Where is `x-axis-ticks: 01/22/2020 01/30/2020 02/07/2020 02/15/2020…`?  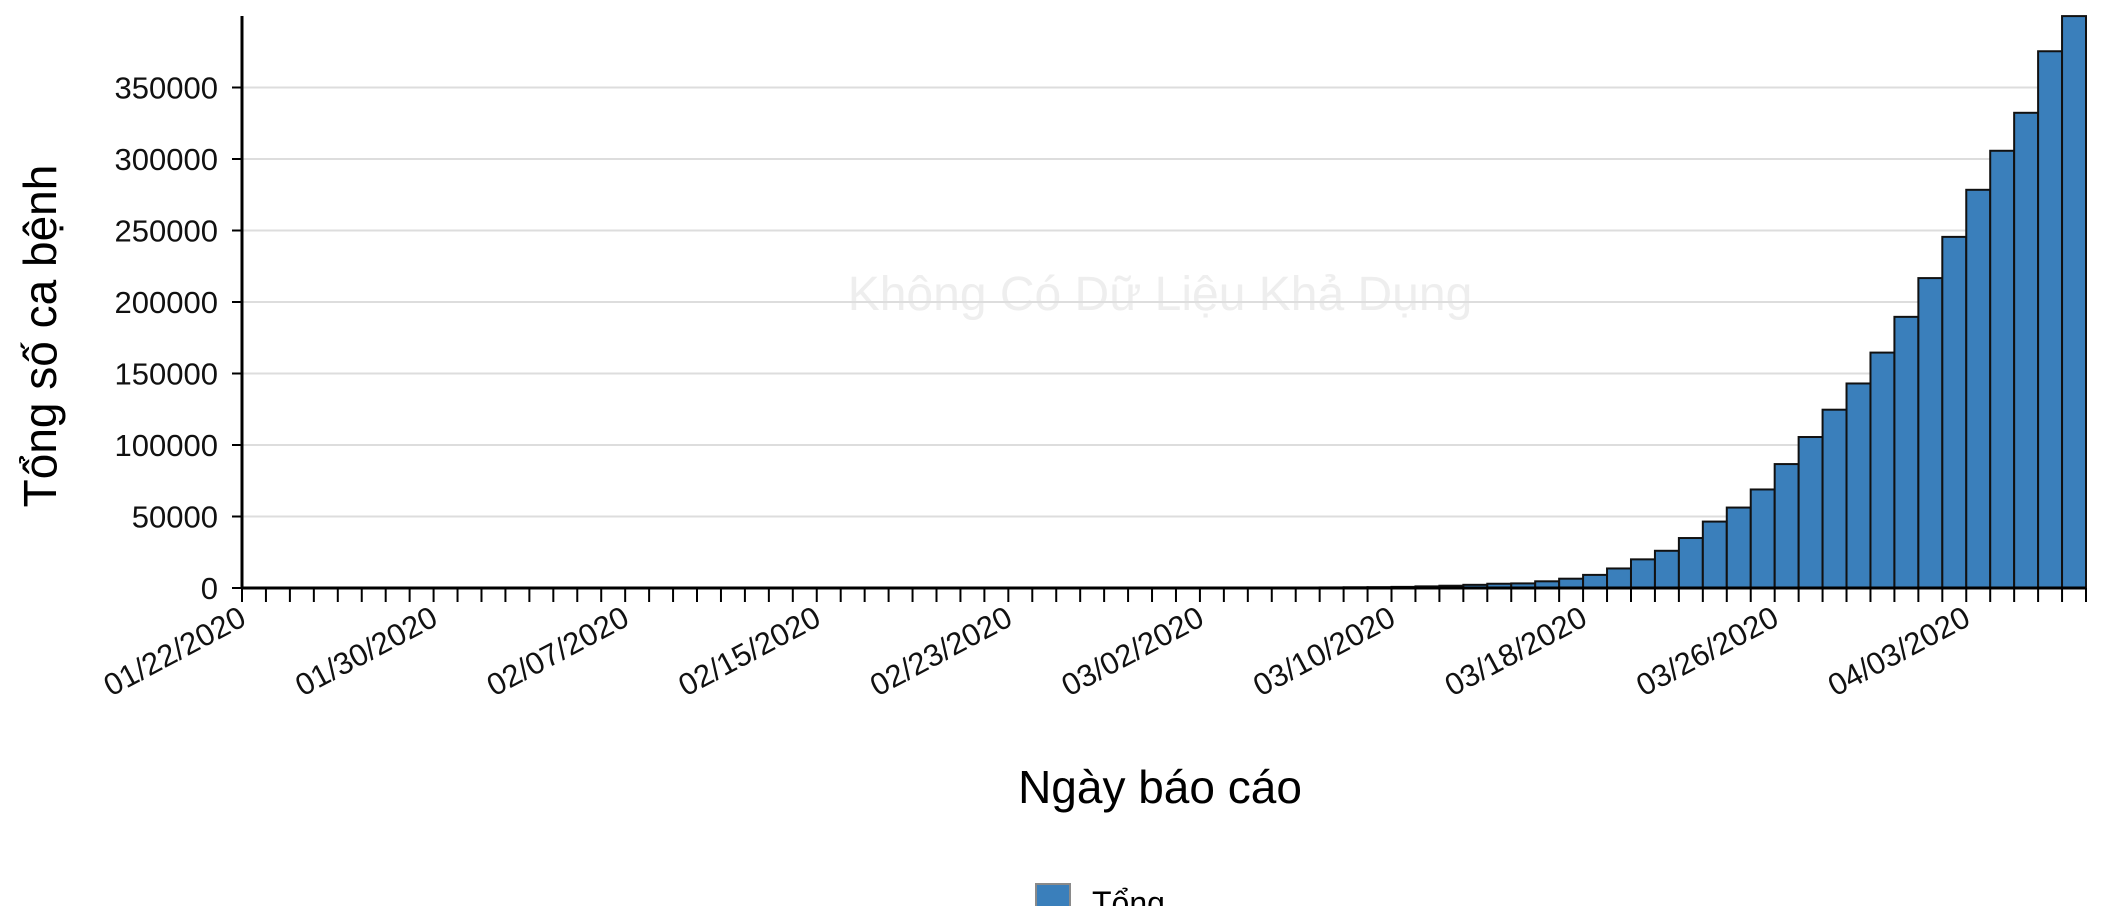
x-axis-ticks: 01/22/2020 01/30/2020 02/07/2020 02/15/2020… is located at coordinates (1092, 645).